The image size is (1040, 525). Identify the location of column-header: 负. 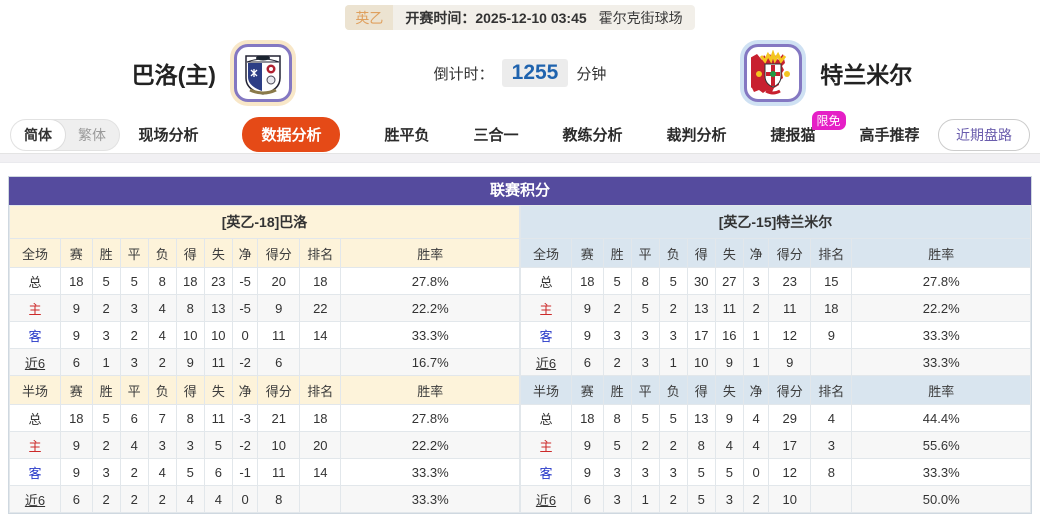
(162, 390).